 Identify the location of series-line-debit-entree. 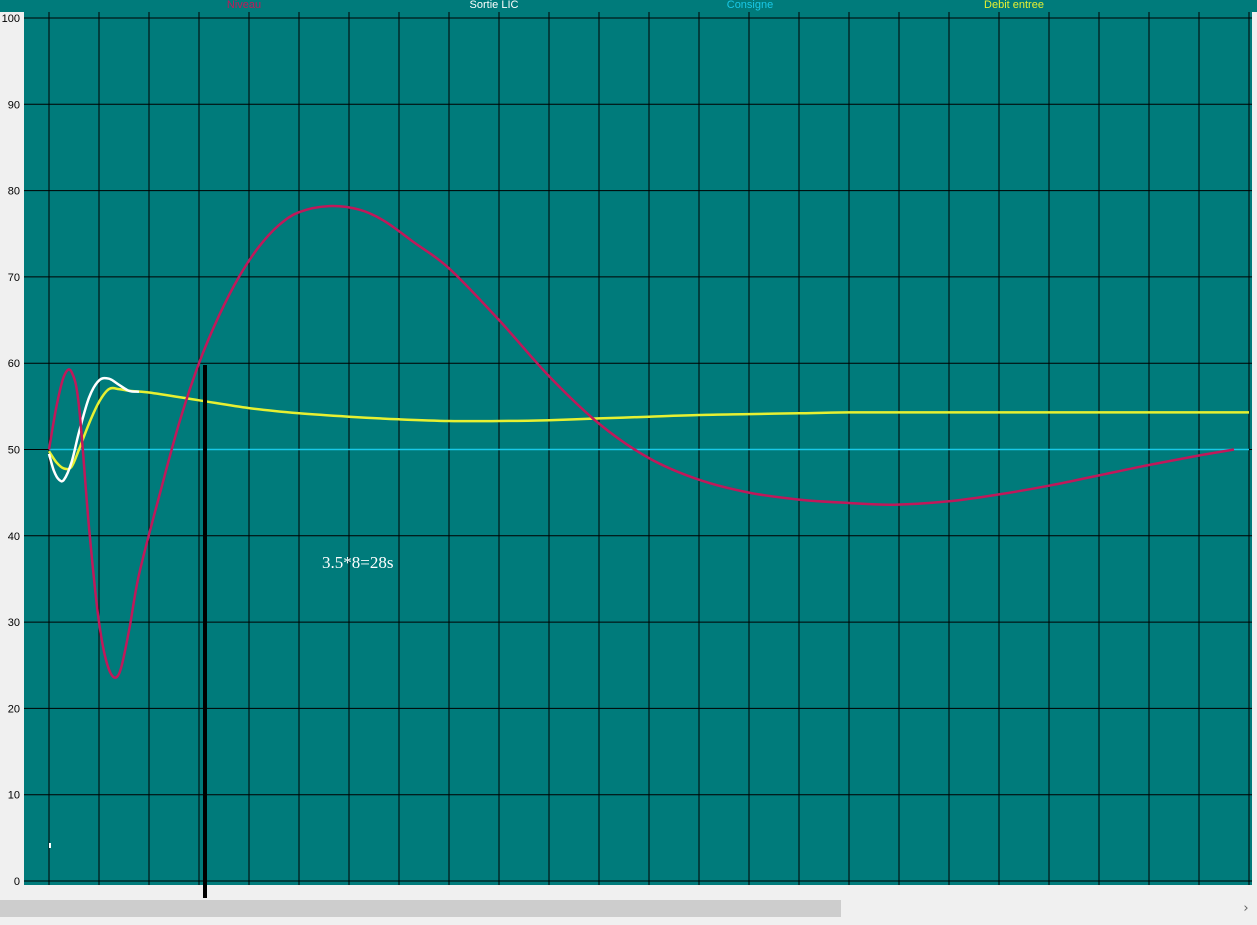
(648, 428).